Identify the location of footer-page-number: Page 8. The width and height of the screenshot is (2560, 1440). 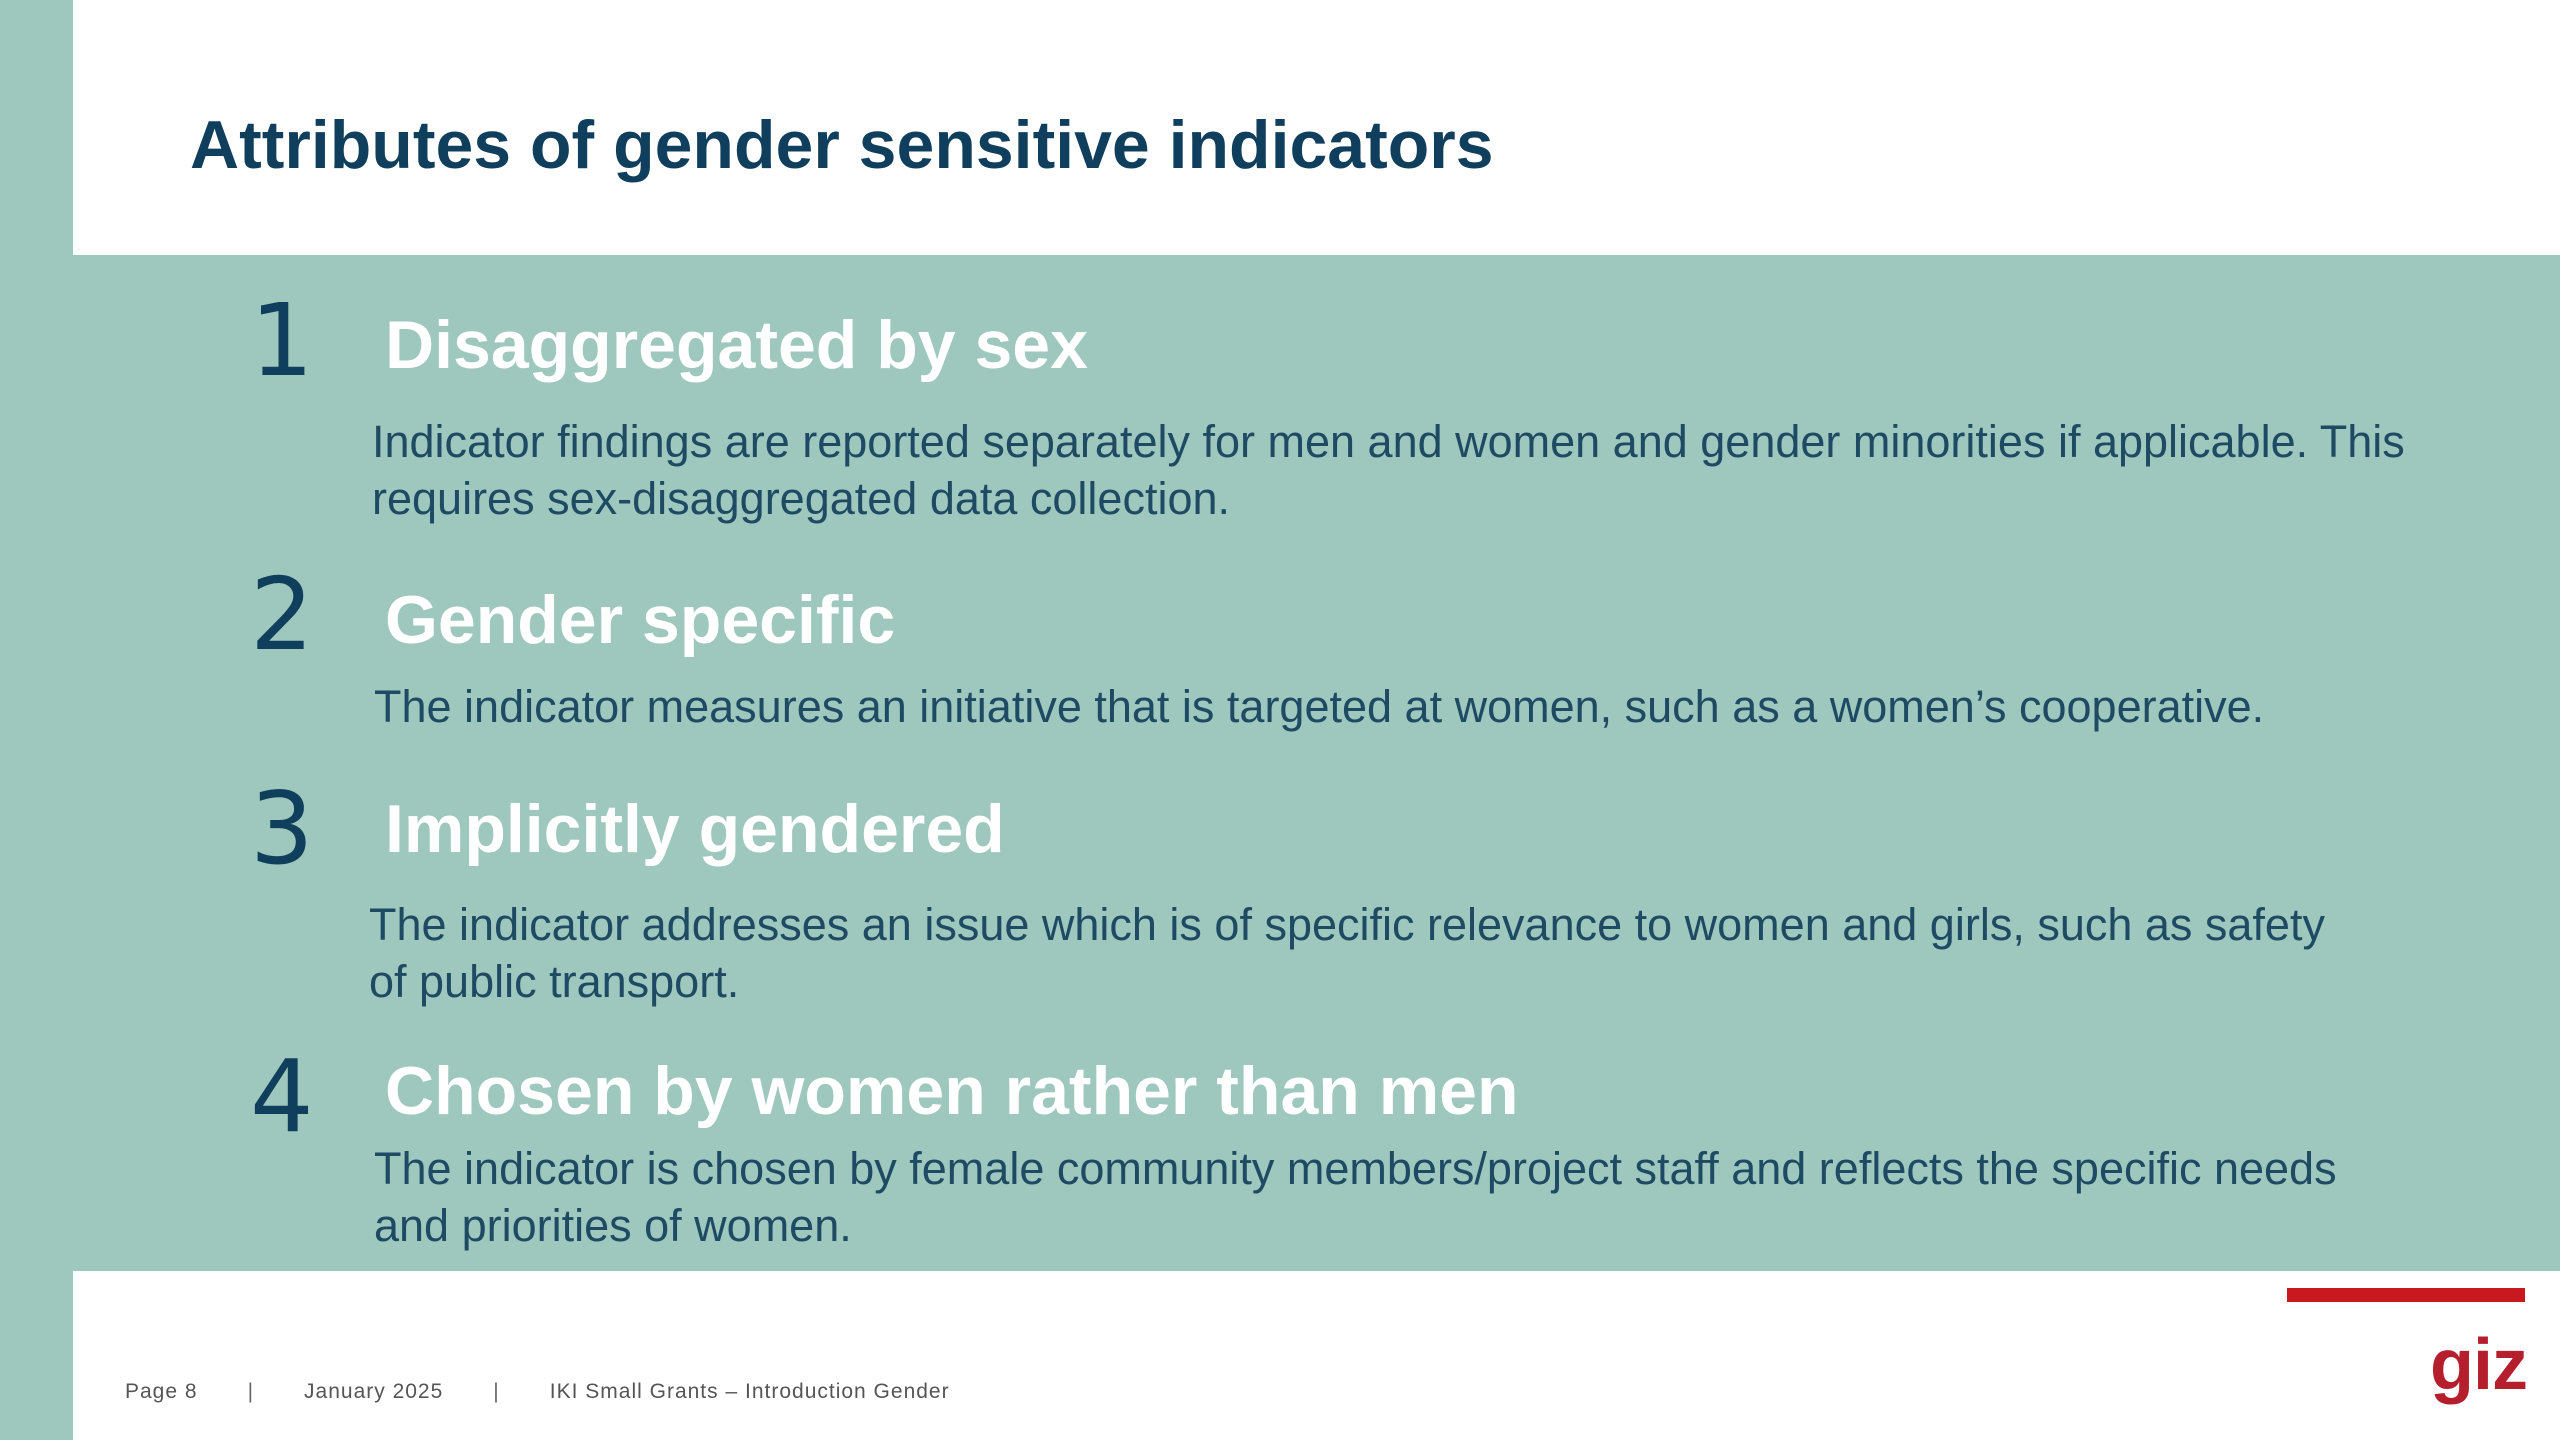
(161, 1391).